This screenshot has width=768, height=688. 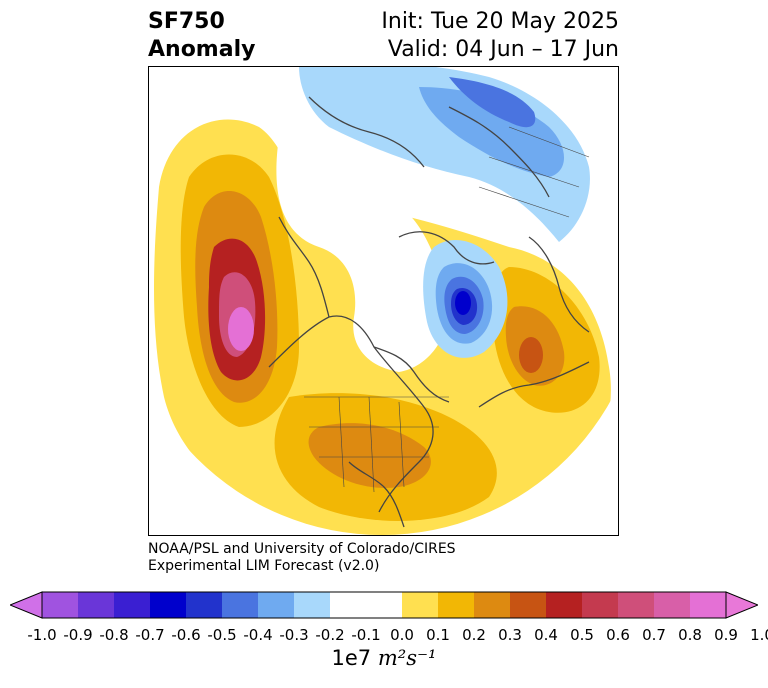 I want to click on colorbar-tick-label: 0.3, so click(x=510, y=635).